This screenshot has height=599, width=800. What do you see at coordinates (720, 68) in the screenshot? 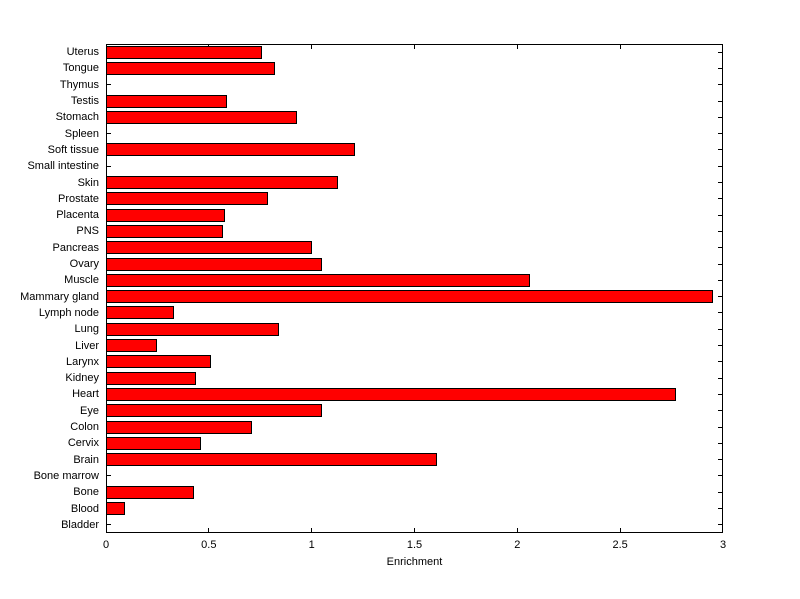
I see `y-axis-tick-right-tongue` at bounding box center [720, 68].